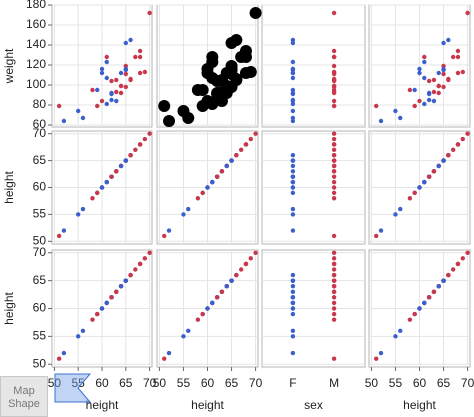 Image resolution: width=474 pixels, height=417 pixels. Describe the element at coordinates (79, 383) in the screenshot. I see `x-tick-label: 55` at that location.